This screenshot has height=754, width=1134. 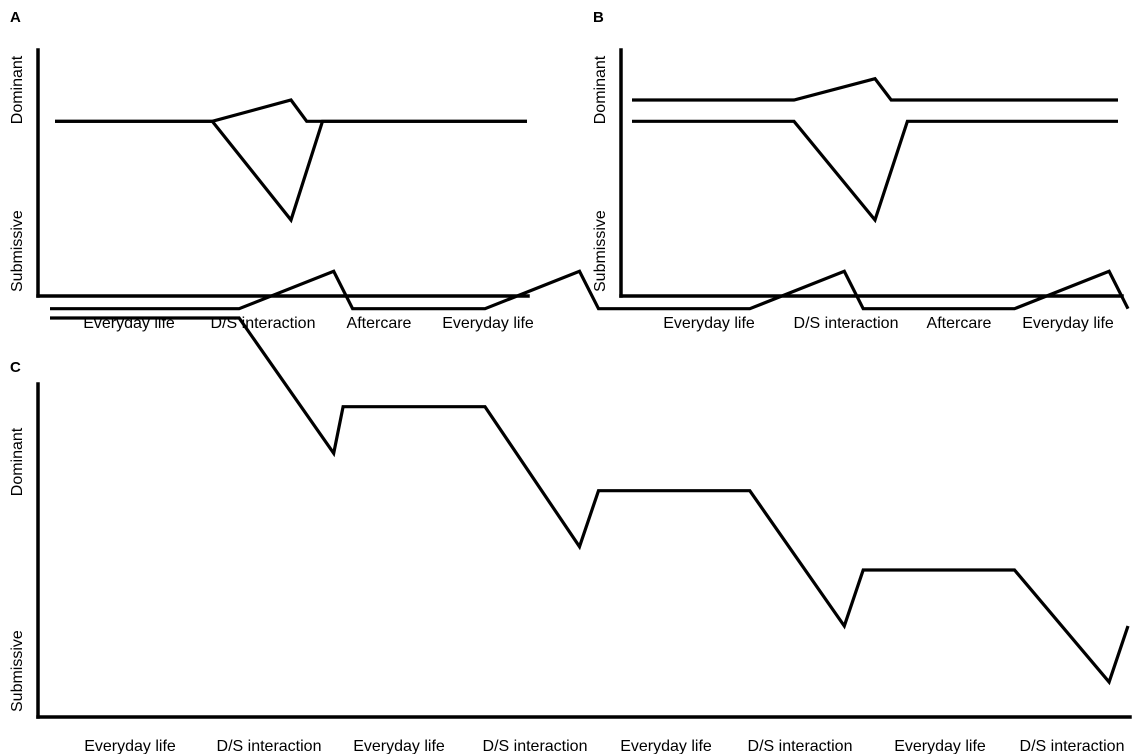 What do you see at coordinates (15, 367) in the screenshot?
I see `panel-letter: C` at bounding box center [15, 367].